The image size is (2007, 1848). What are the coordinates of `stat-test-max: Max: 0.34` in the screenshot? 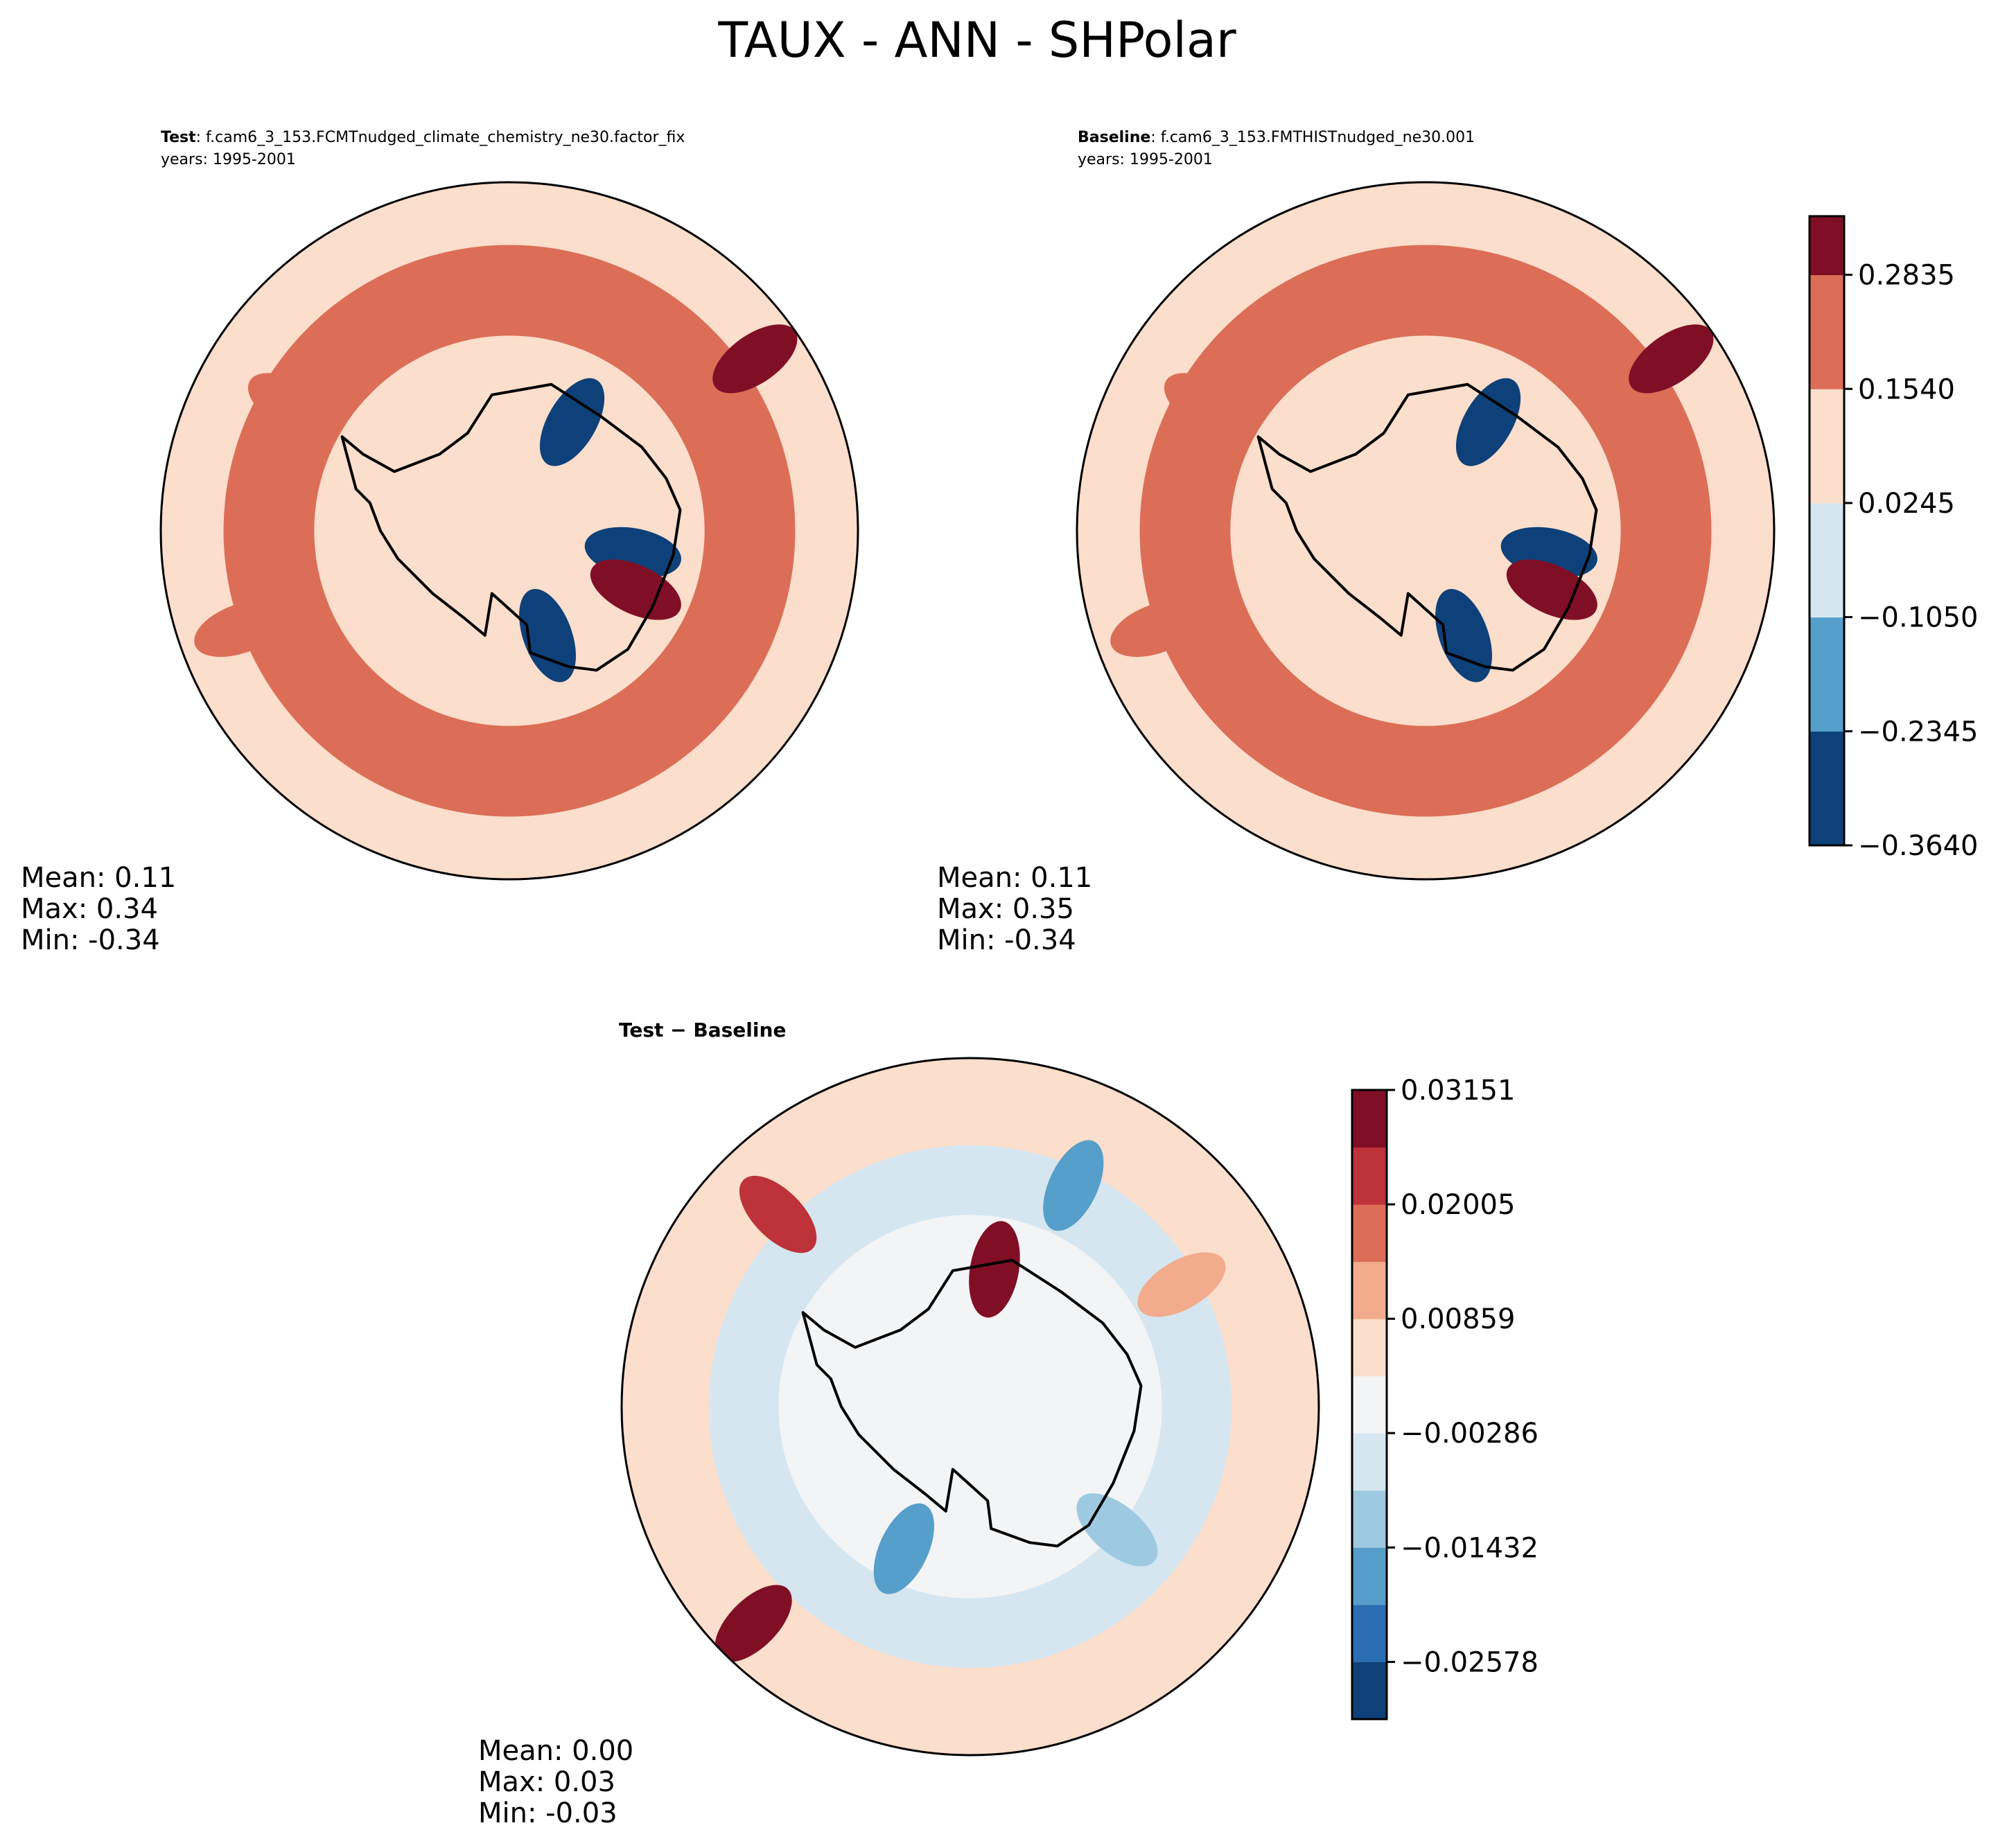 It's located at (89, 909).